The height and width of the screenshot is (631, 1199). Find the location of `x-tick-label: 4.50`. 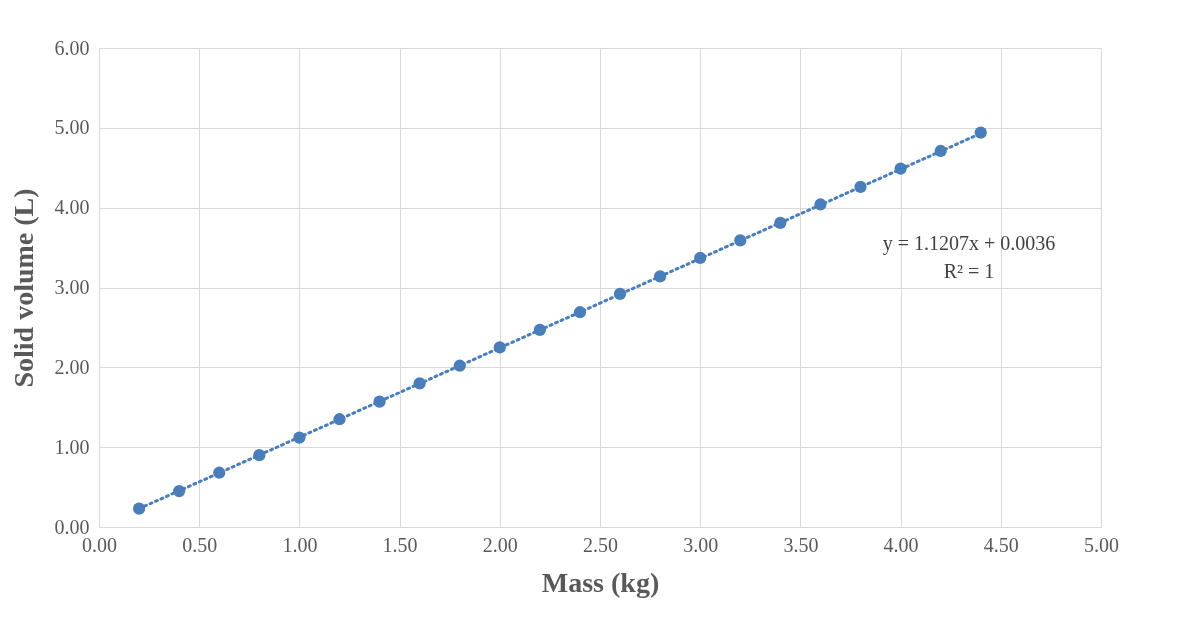

x-tick-label: 4.50 is located at coordinates (1001, 544).